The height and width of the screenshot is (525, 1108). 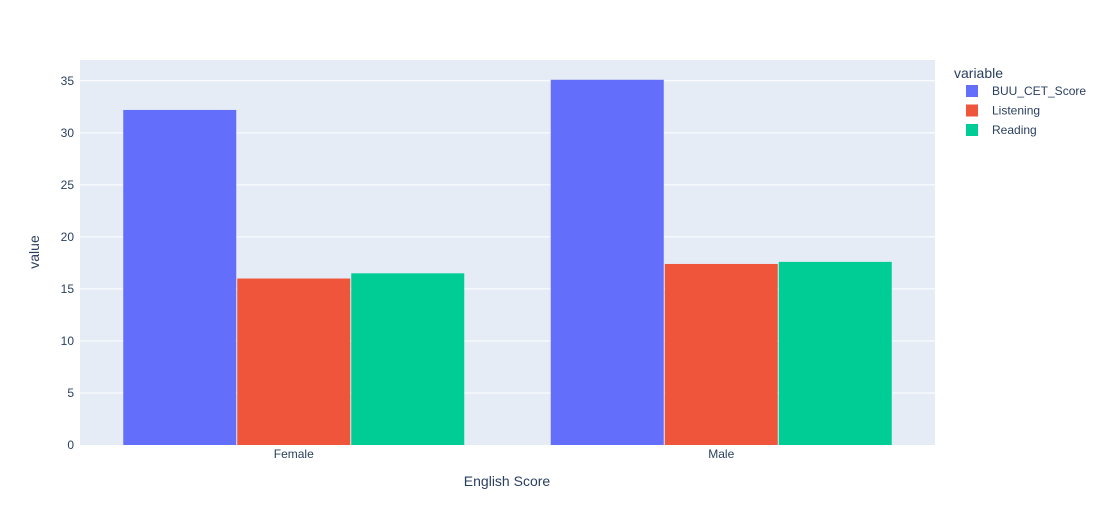 What do you see at coordinates (1016, 111) in the screenshot?
I see `legend-item-label: Listening` at bounding box center [1016, 111].